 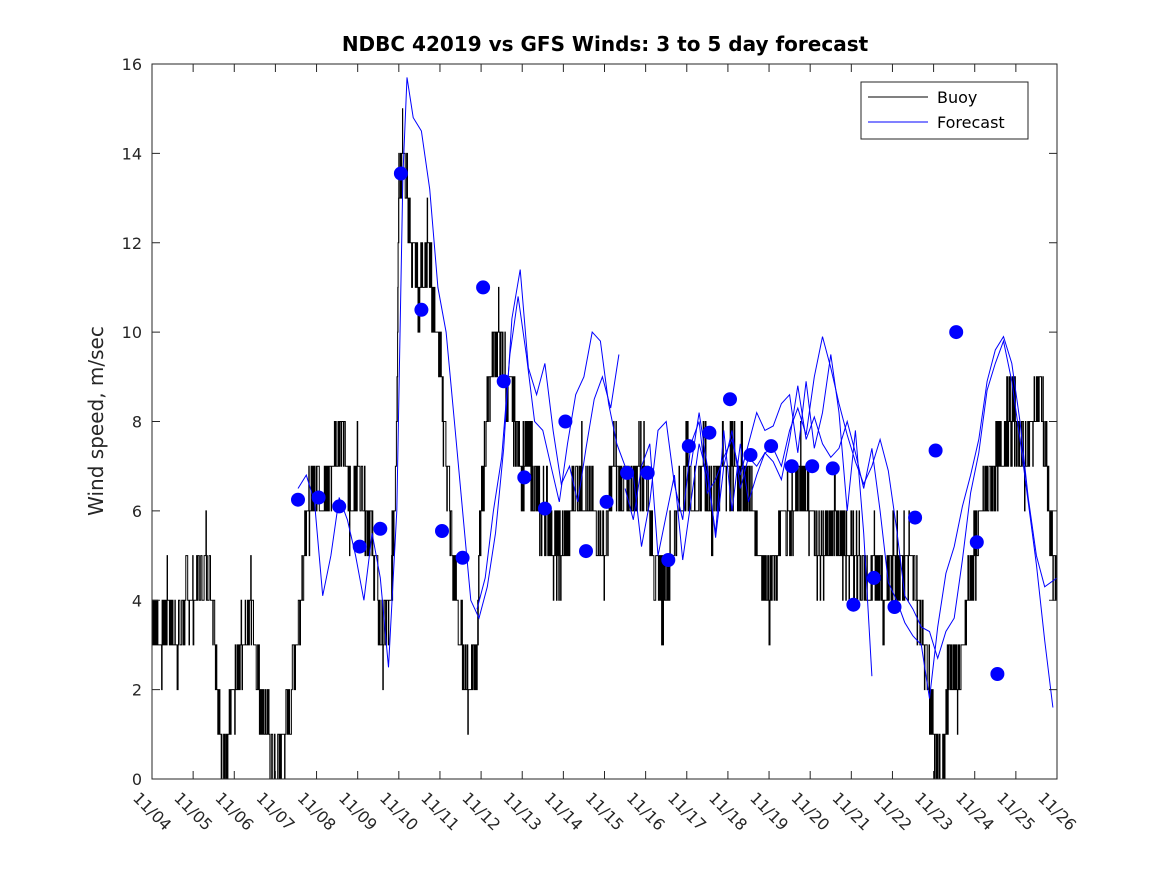 I want to click on legend-forecast-label: Forecast, so click(x=971, y=122).